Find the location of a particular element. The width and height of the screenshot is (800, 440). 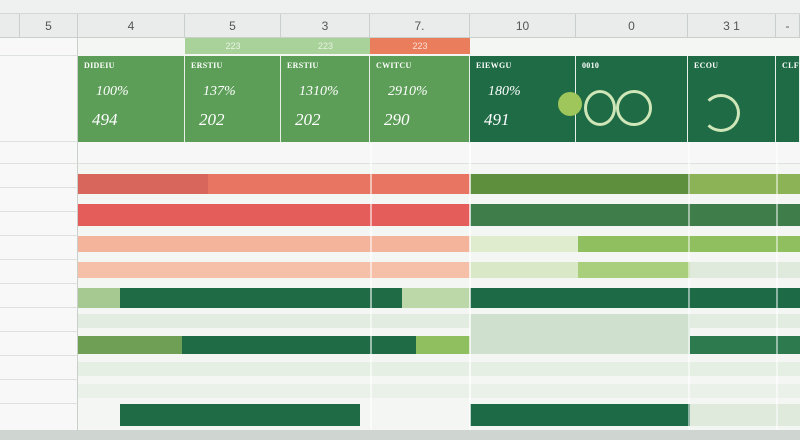

kpi-value: 290 is located at coordinates (397, 119).